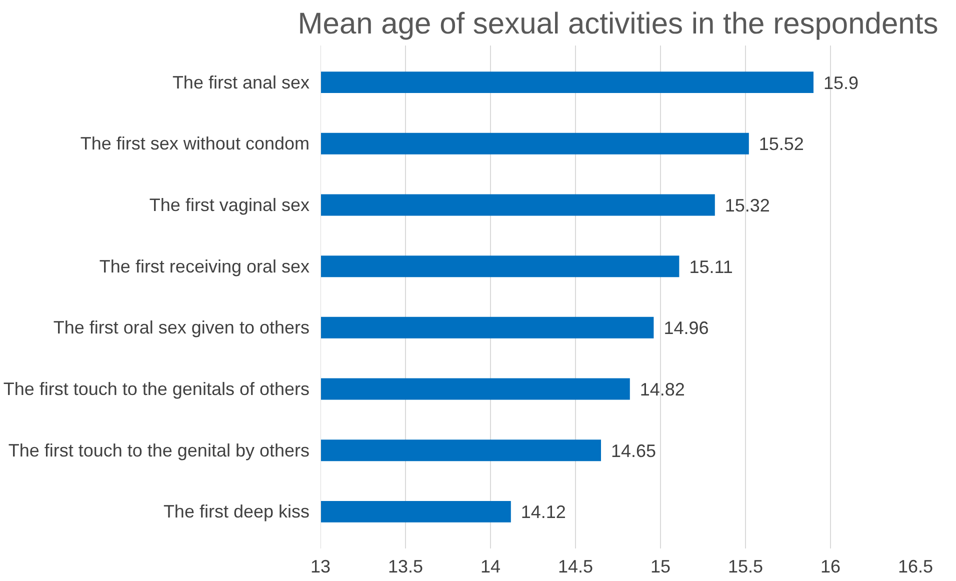 The image size is (956, 581). What do you see at coordinates (236, 512) in the screenshot?
I see `y-tick-label: The first deep kiss` at bounding box center [236, 512].